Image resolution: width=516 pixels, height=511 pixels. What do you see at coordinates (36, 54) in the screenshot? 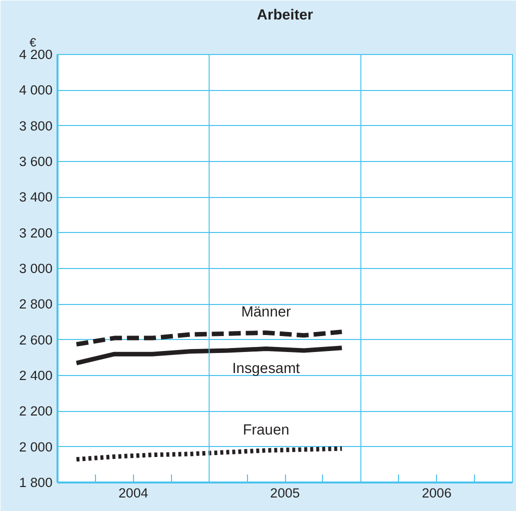
I see `y-tick-label: 4 200` at bounding box center [36, 54].